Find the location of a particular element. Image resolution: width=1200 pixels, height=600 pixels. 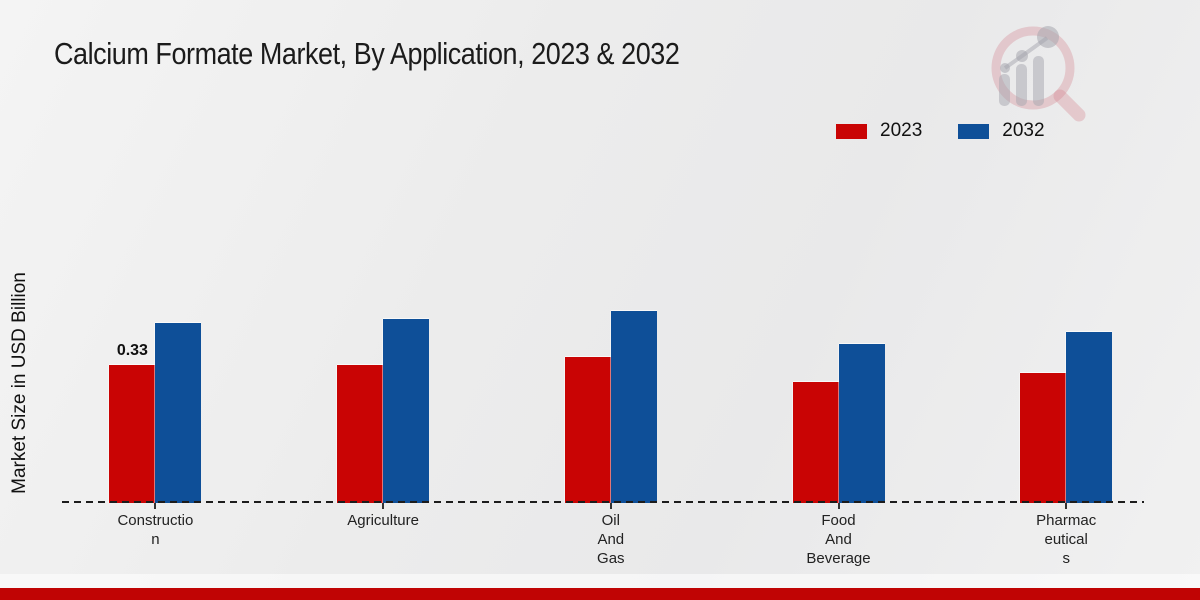

x-tick-agriculture is located at coordinates (383, 506).